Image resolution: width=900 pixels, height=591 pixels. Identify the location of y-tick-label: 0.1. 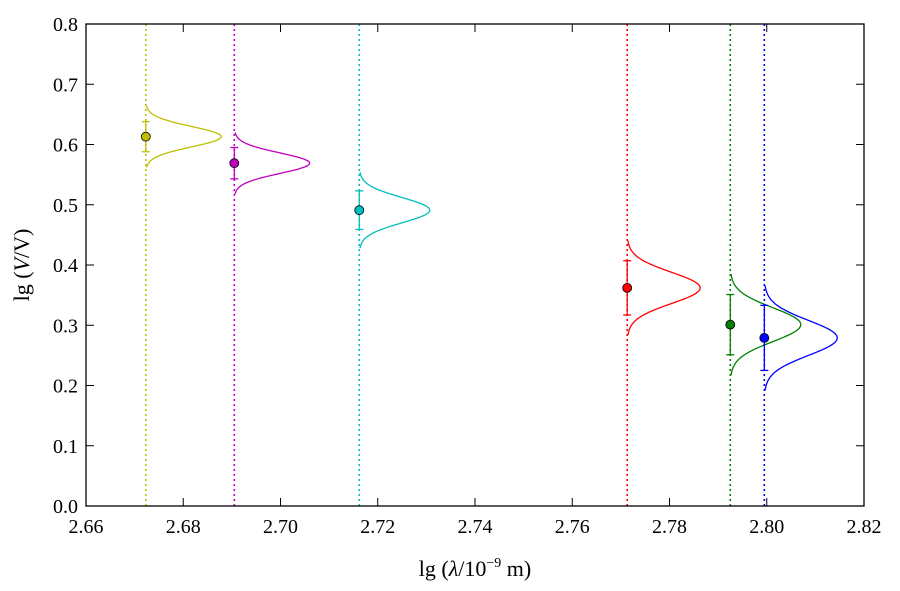
(65, 447).